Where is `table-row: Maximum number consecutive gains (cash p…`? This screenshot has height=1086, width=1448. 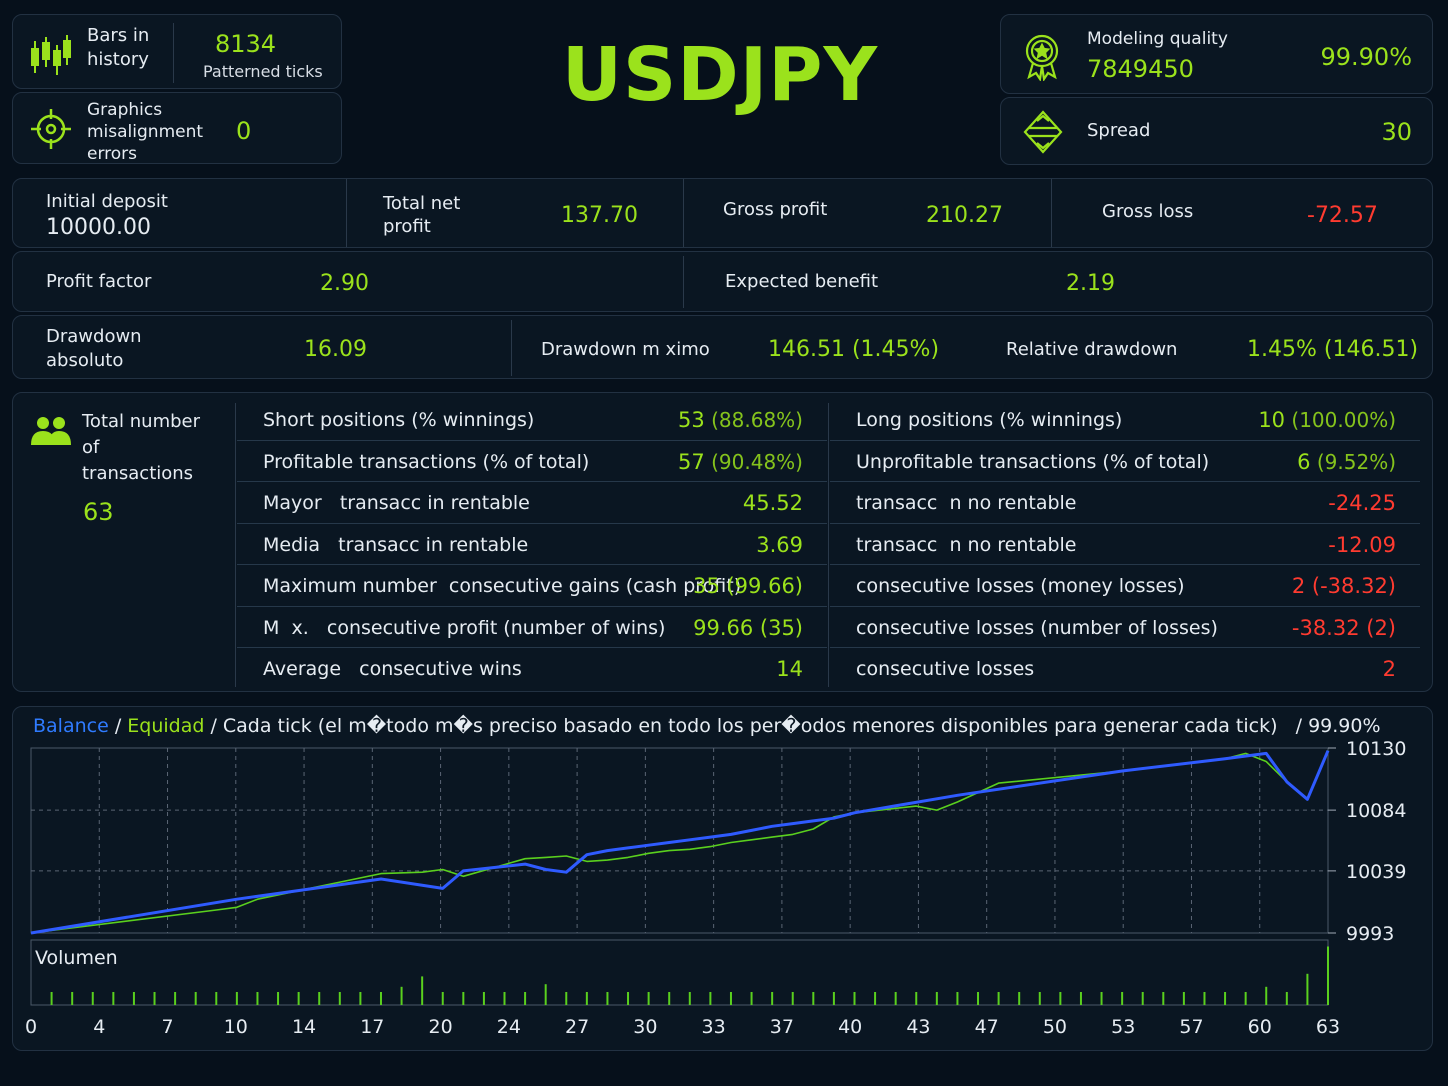 table-row: Maximum number consecutive gains (cash p… is located at coordinates (532, 586).